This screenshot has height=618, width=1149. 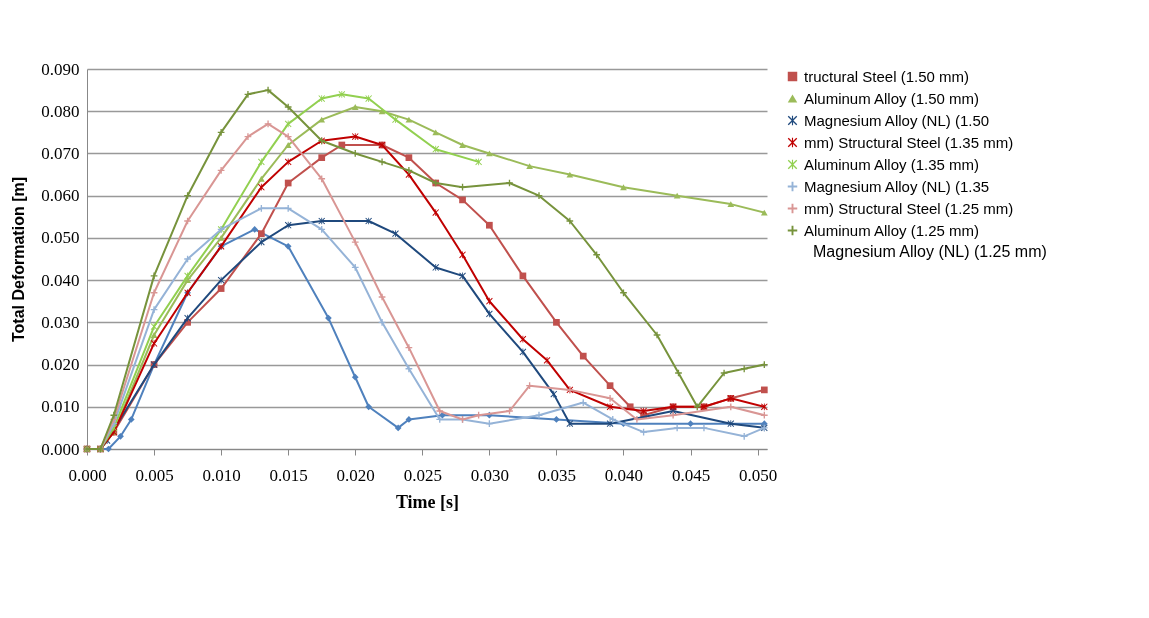 What do you see at coordinates (691, 475) in the screenshot?
I see `x-tick-label: 0.045` at bounding box center [691, 475].